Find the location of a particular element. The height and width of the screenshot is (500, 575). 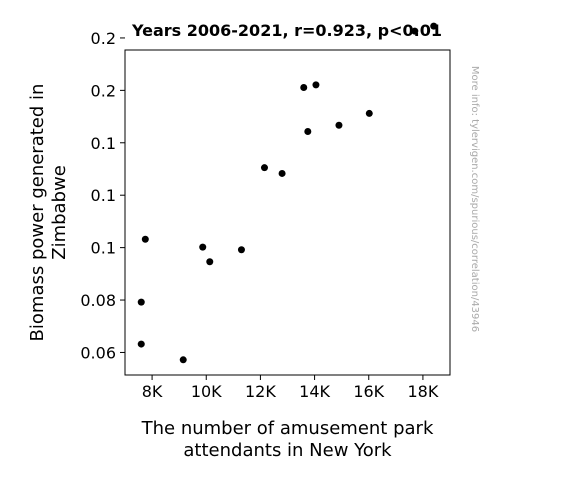

y-axis-label: Biomass power generated inZimbabwe is located at coordinates (48, 213).